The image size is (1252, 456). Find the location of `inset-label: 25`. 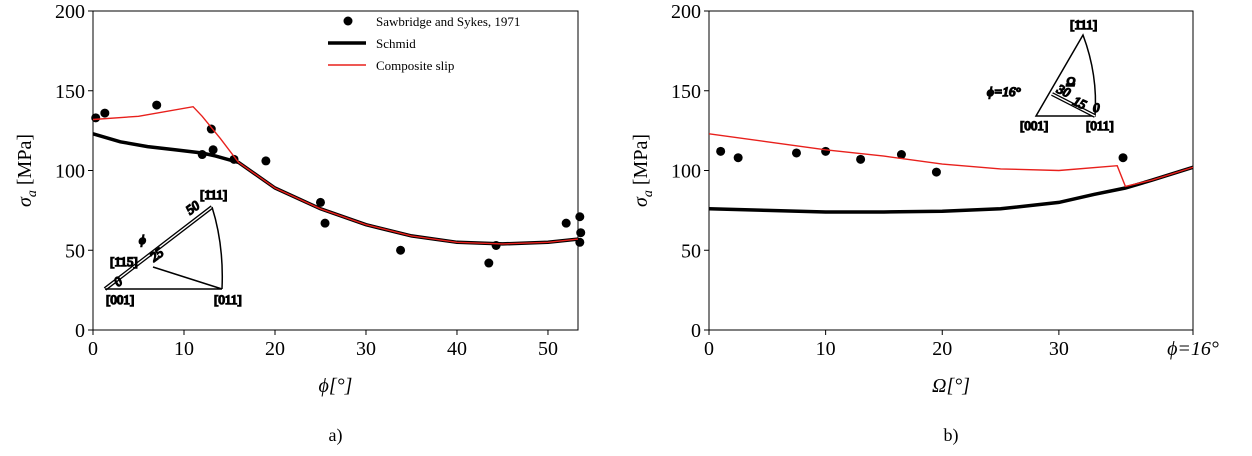

inset-label: 25 is located at coordinates (157, 254).